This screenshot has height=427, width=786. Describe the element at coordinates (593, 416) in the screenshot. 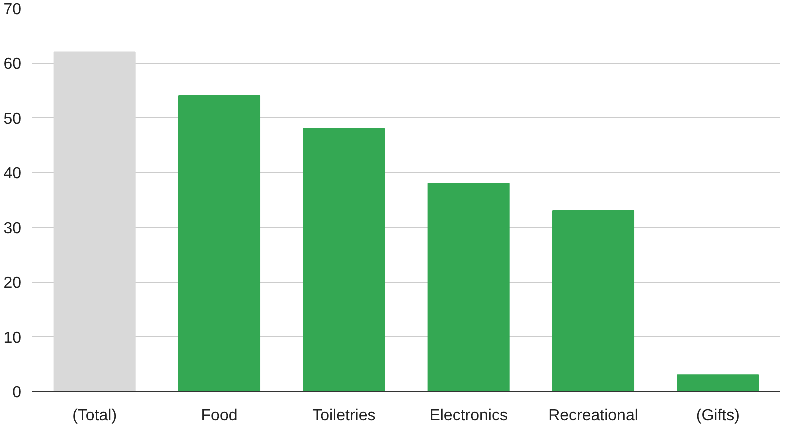

I see `x-tick-label: Recreational` at that location.